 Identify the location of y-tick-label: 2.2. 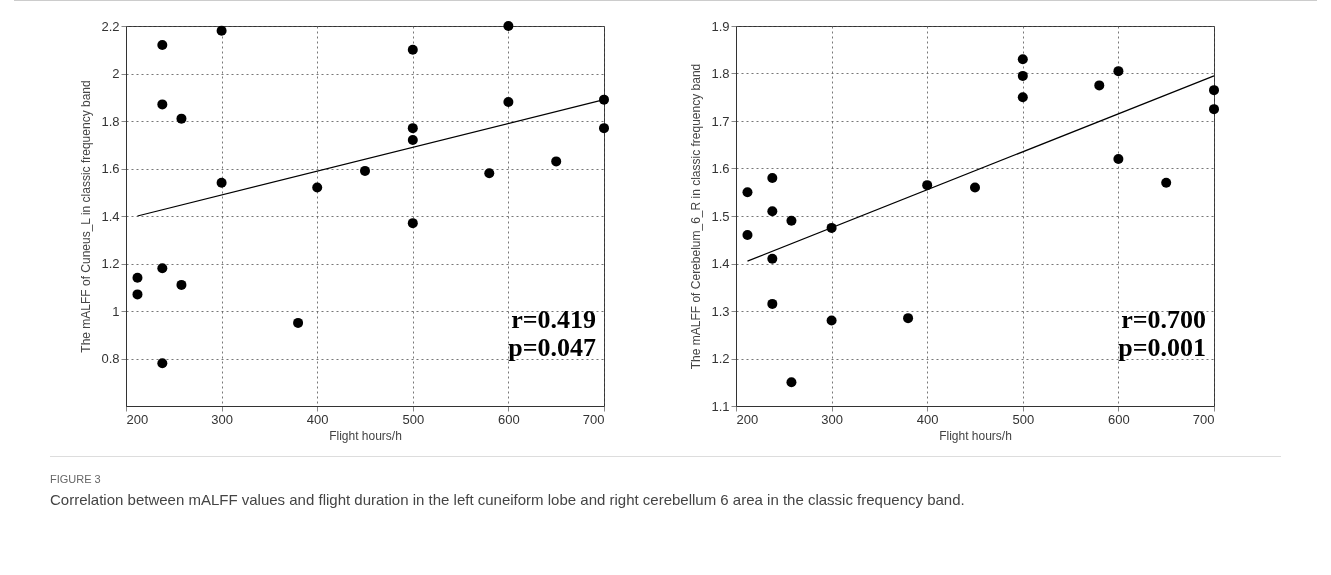
(110, 26).